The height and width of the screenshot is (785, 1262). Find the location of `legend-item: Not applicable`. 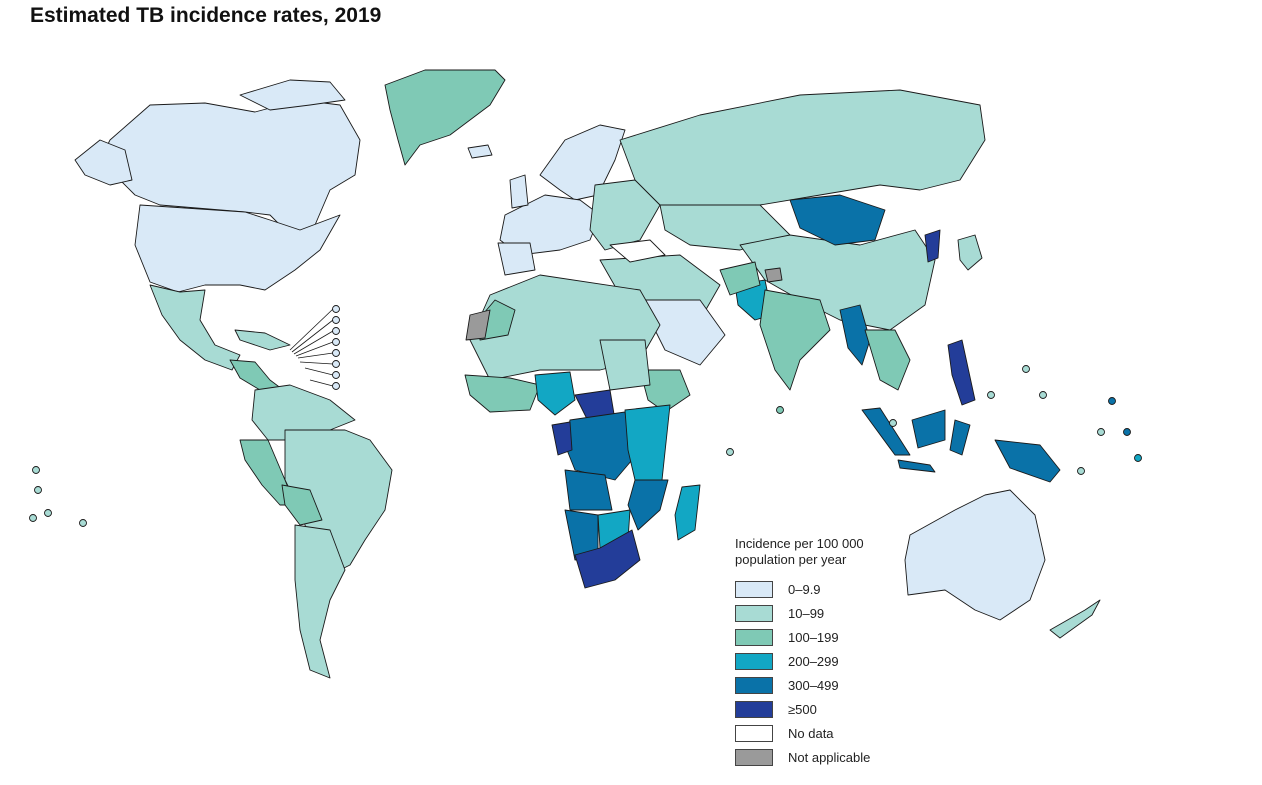

legend-item: Not applicable is located at coordinates (810, 757).